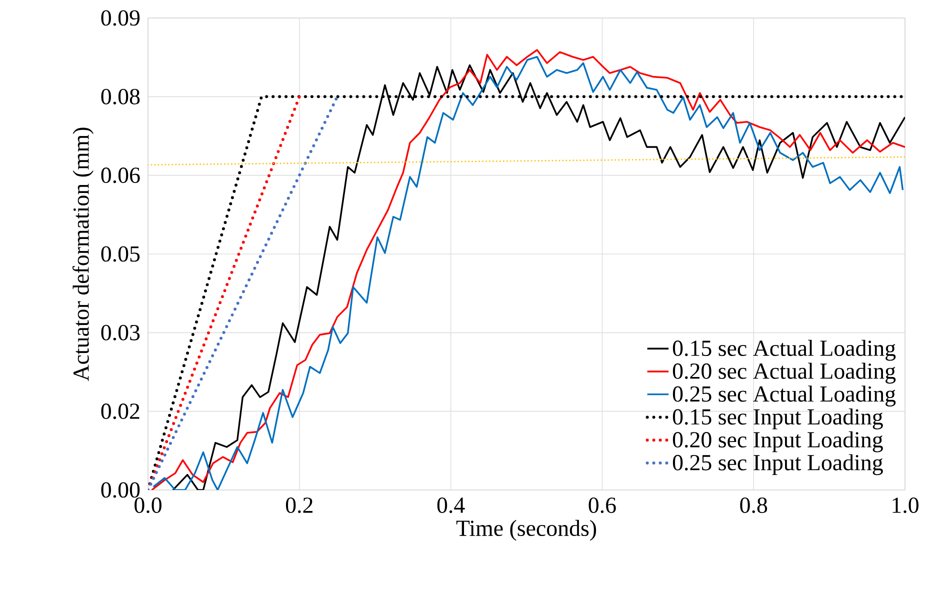  What do you see at coordinates (120, 18) in the screenshot?
I see `y-tick-label: 0.09` at bounding box center [120, 18].